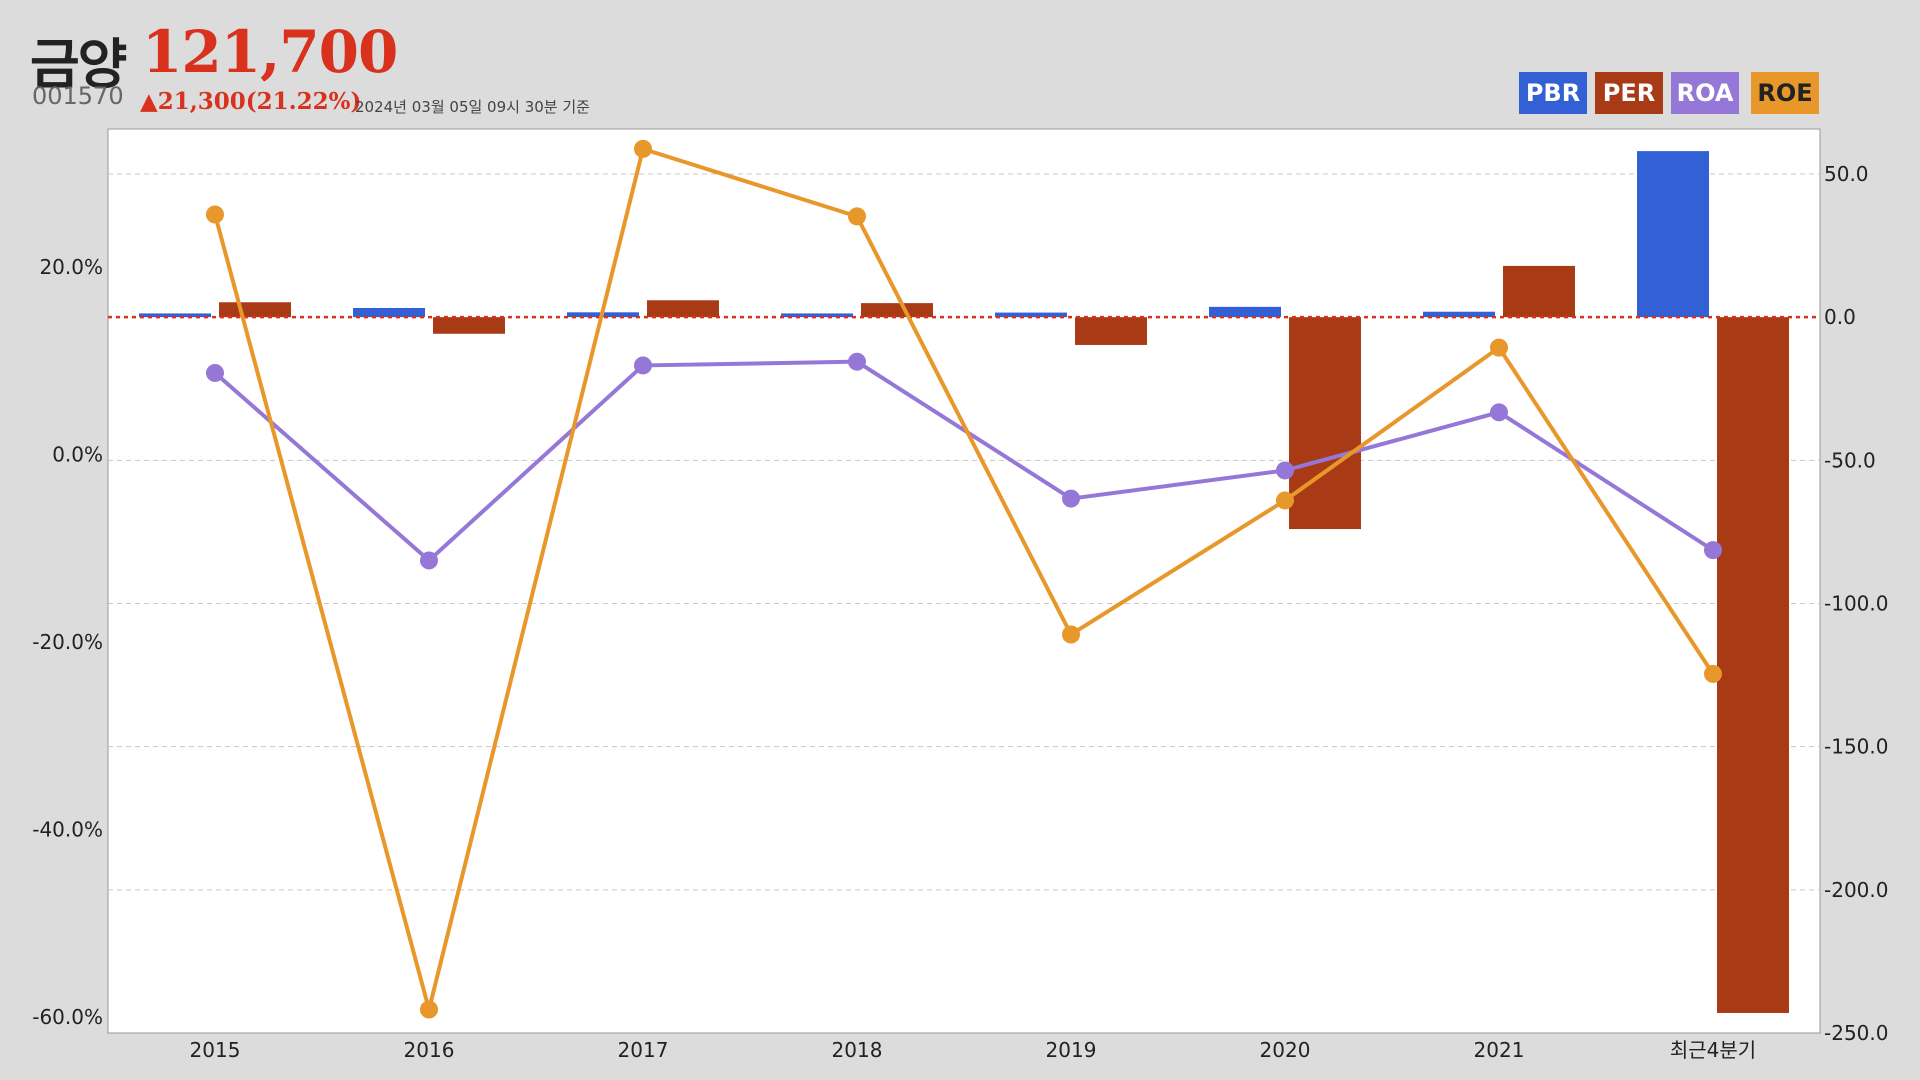  Describe the element at coordinates (78, 96) in the screenshot. I see `stock-code: 001570` at that location.